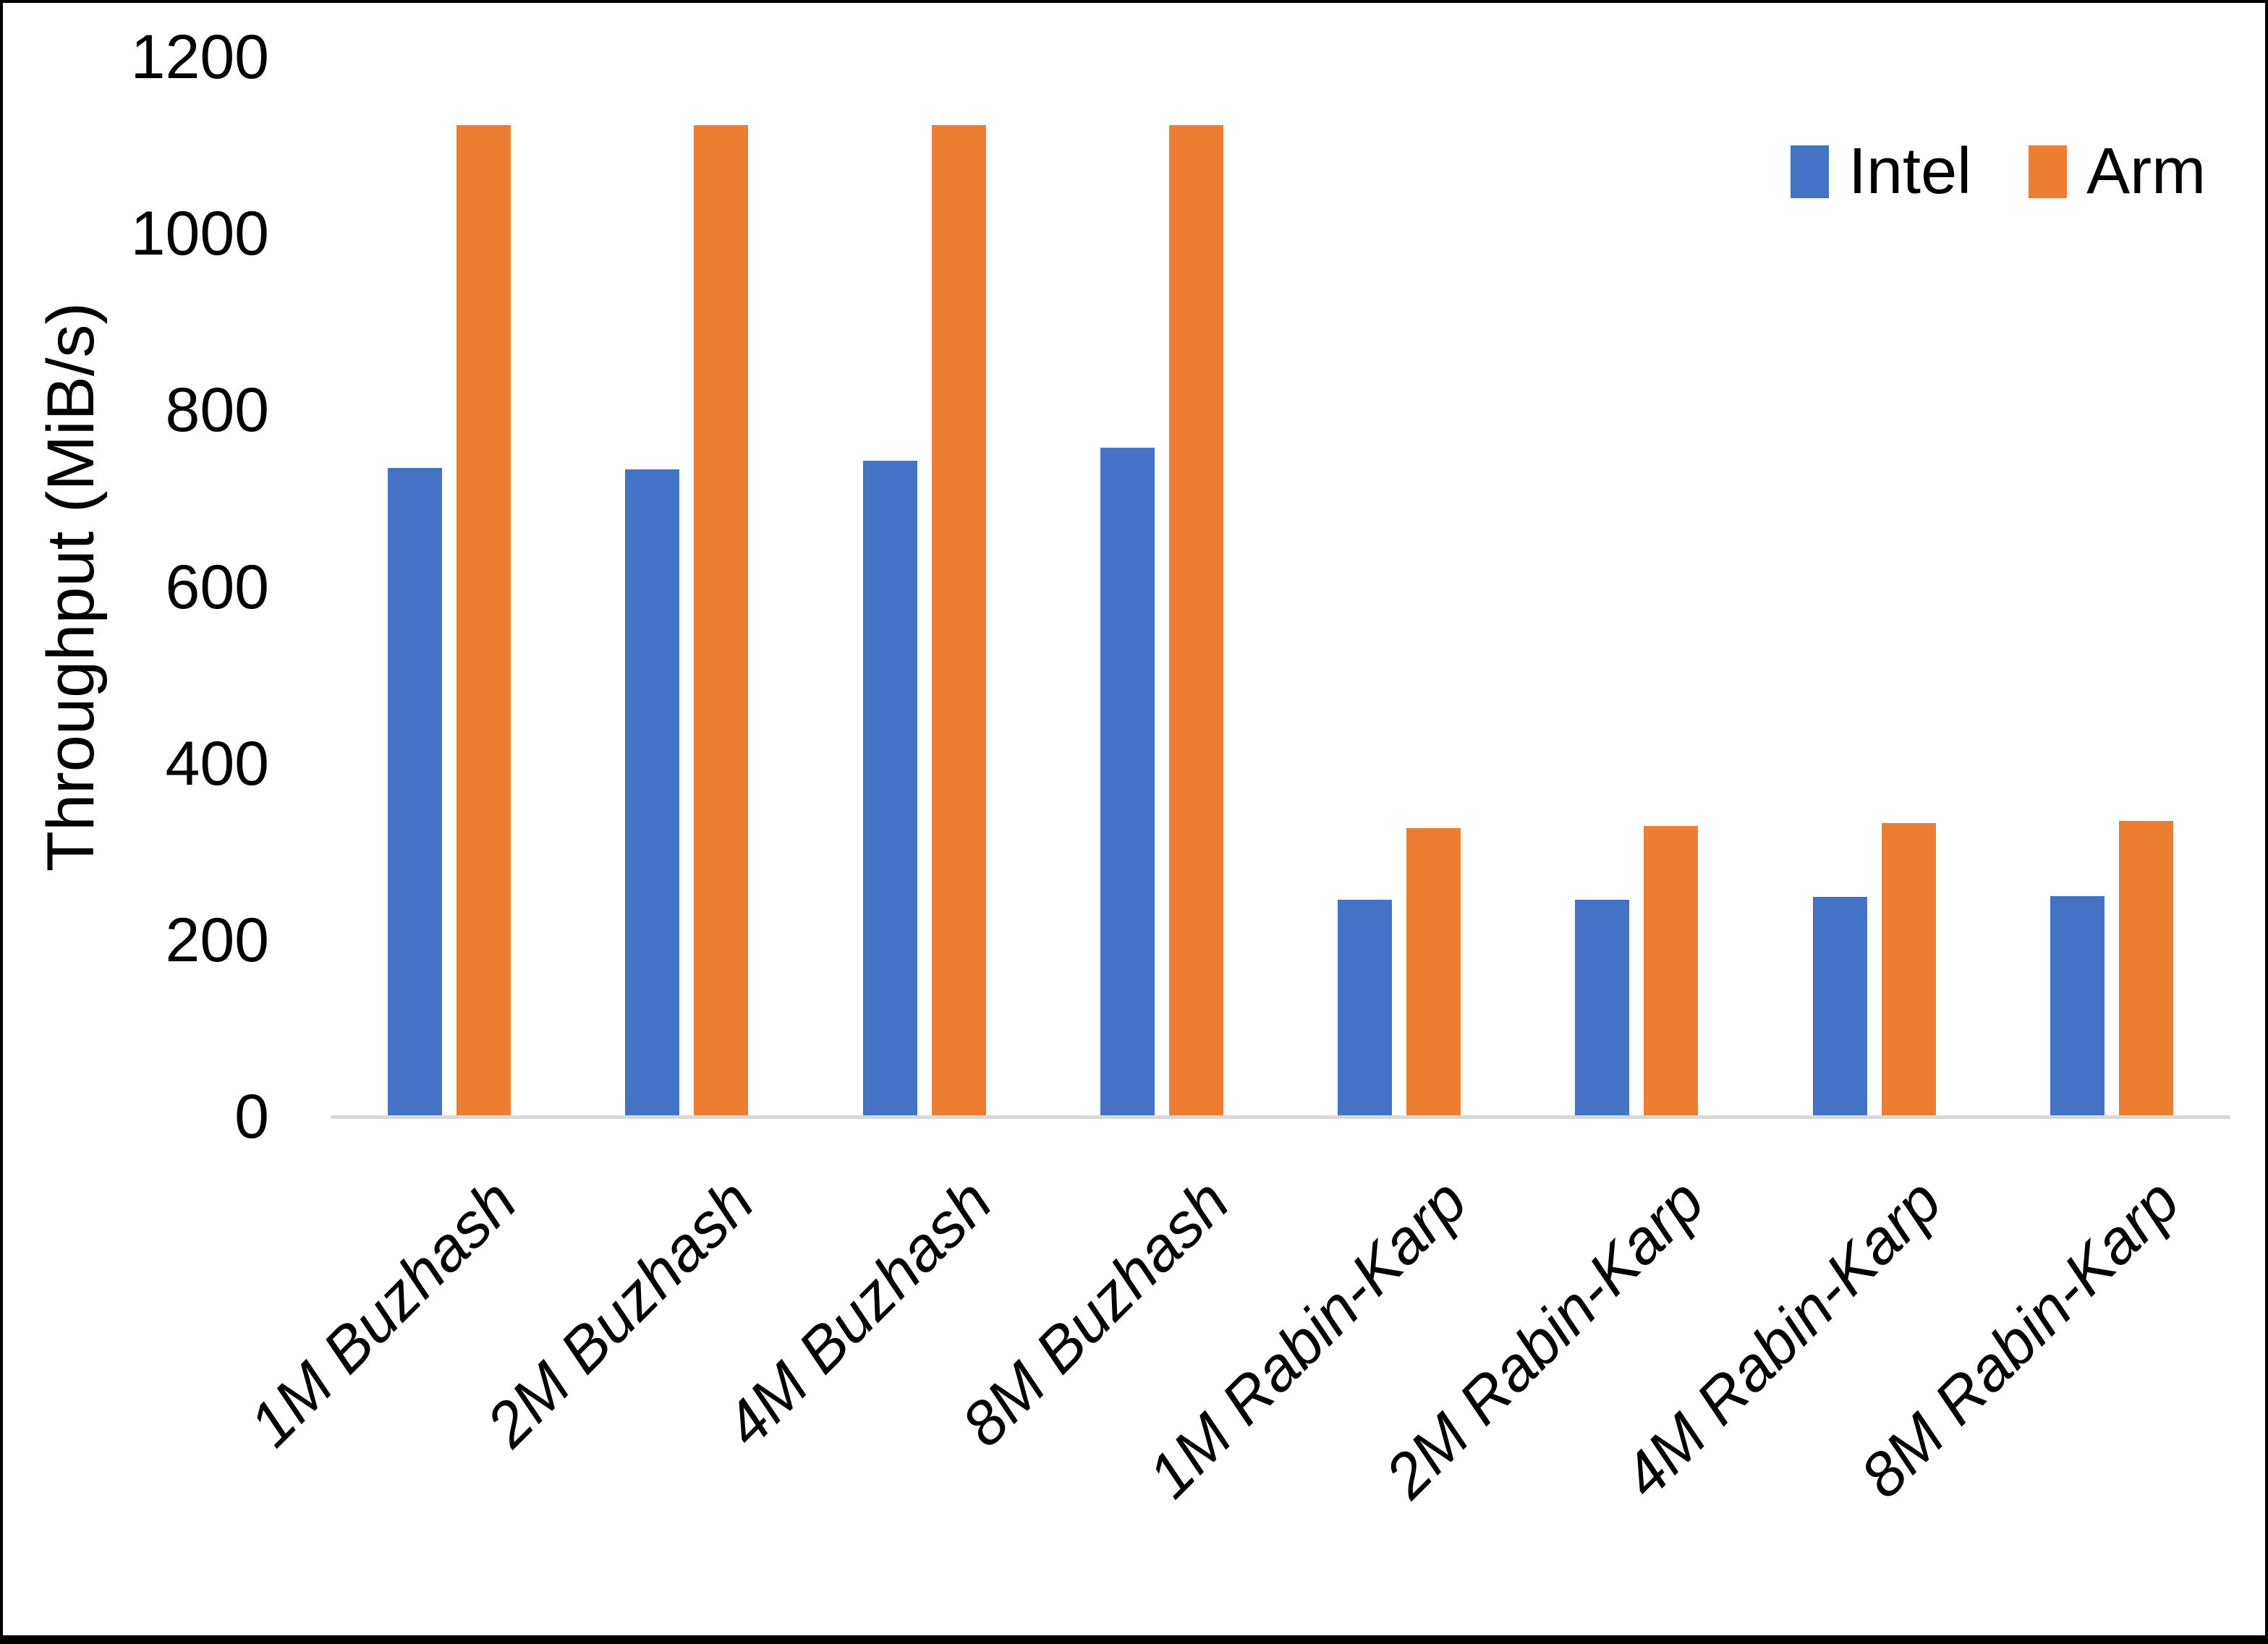 The image size is (2268, 1644). What do you see at coordinates (1280, 1117) in the screenshot?
I see `x-axis-line` at bounding box center [1280, 1117].